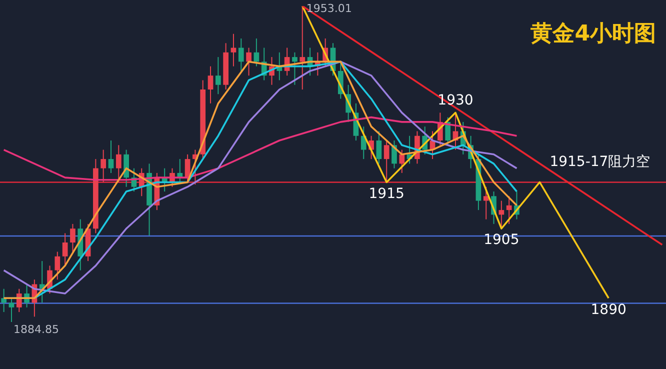 Image resolution: width=666 pixels, height=369 pixels. Describe the element at coordinates (502, 240) in the screenshot. I see `data-label: 1905` at that location.